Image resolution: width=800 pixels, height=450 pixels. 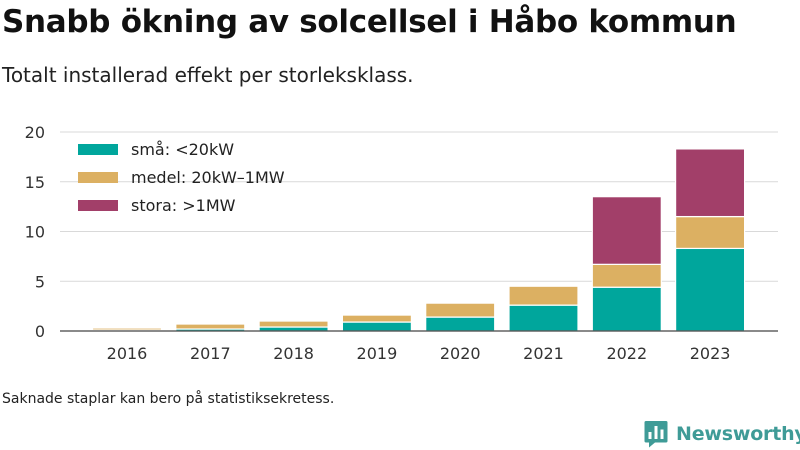 I want to click on x-tick-label: 2016, so click(x=127, y=353).